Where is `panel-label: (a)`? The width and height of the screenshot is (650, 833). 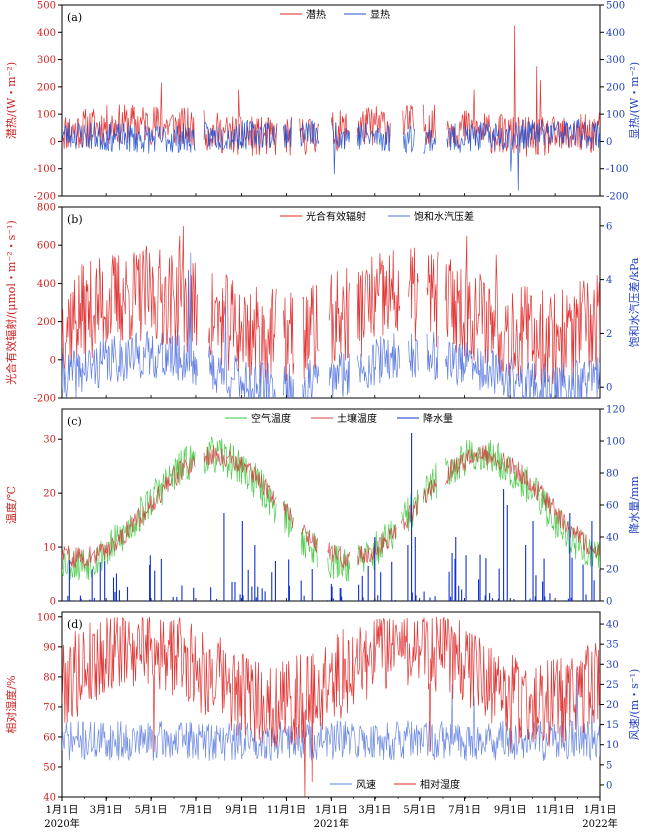 panel-label: (a) is located at coordinates (74, 17).